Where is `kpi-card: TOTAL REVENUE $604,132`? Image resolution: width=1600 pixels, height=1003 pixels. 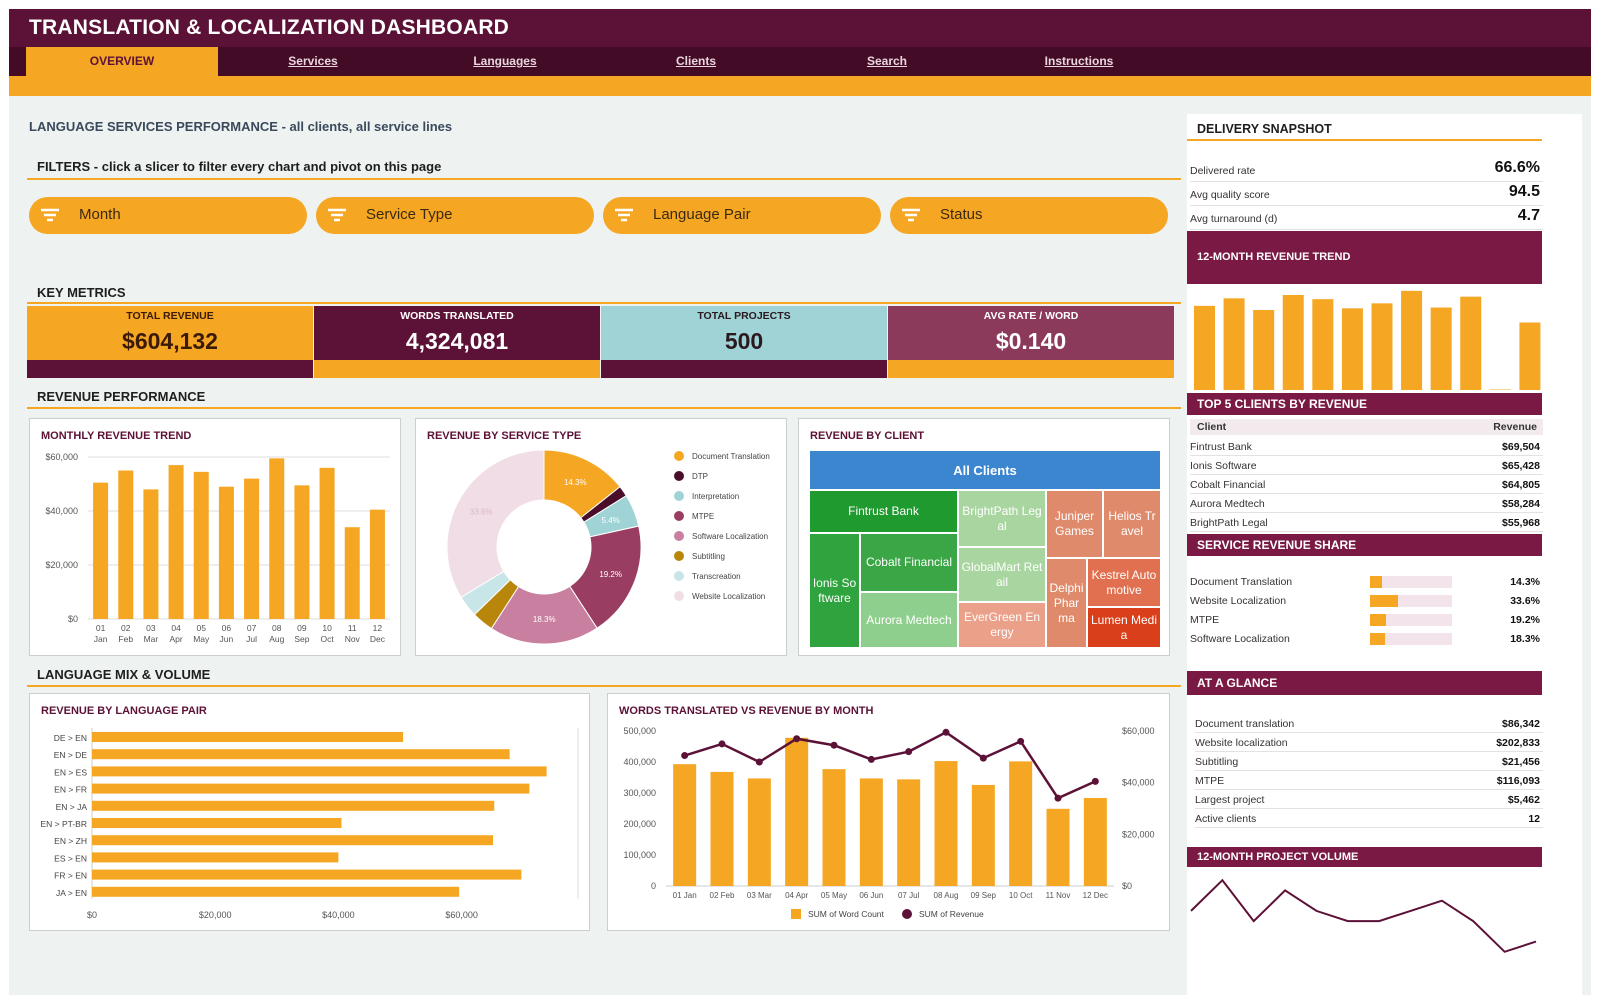 kpi-card: TOTAL REVENUE $604,132 is located at coordinates (170, 342).